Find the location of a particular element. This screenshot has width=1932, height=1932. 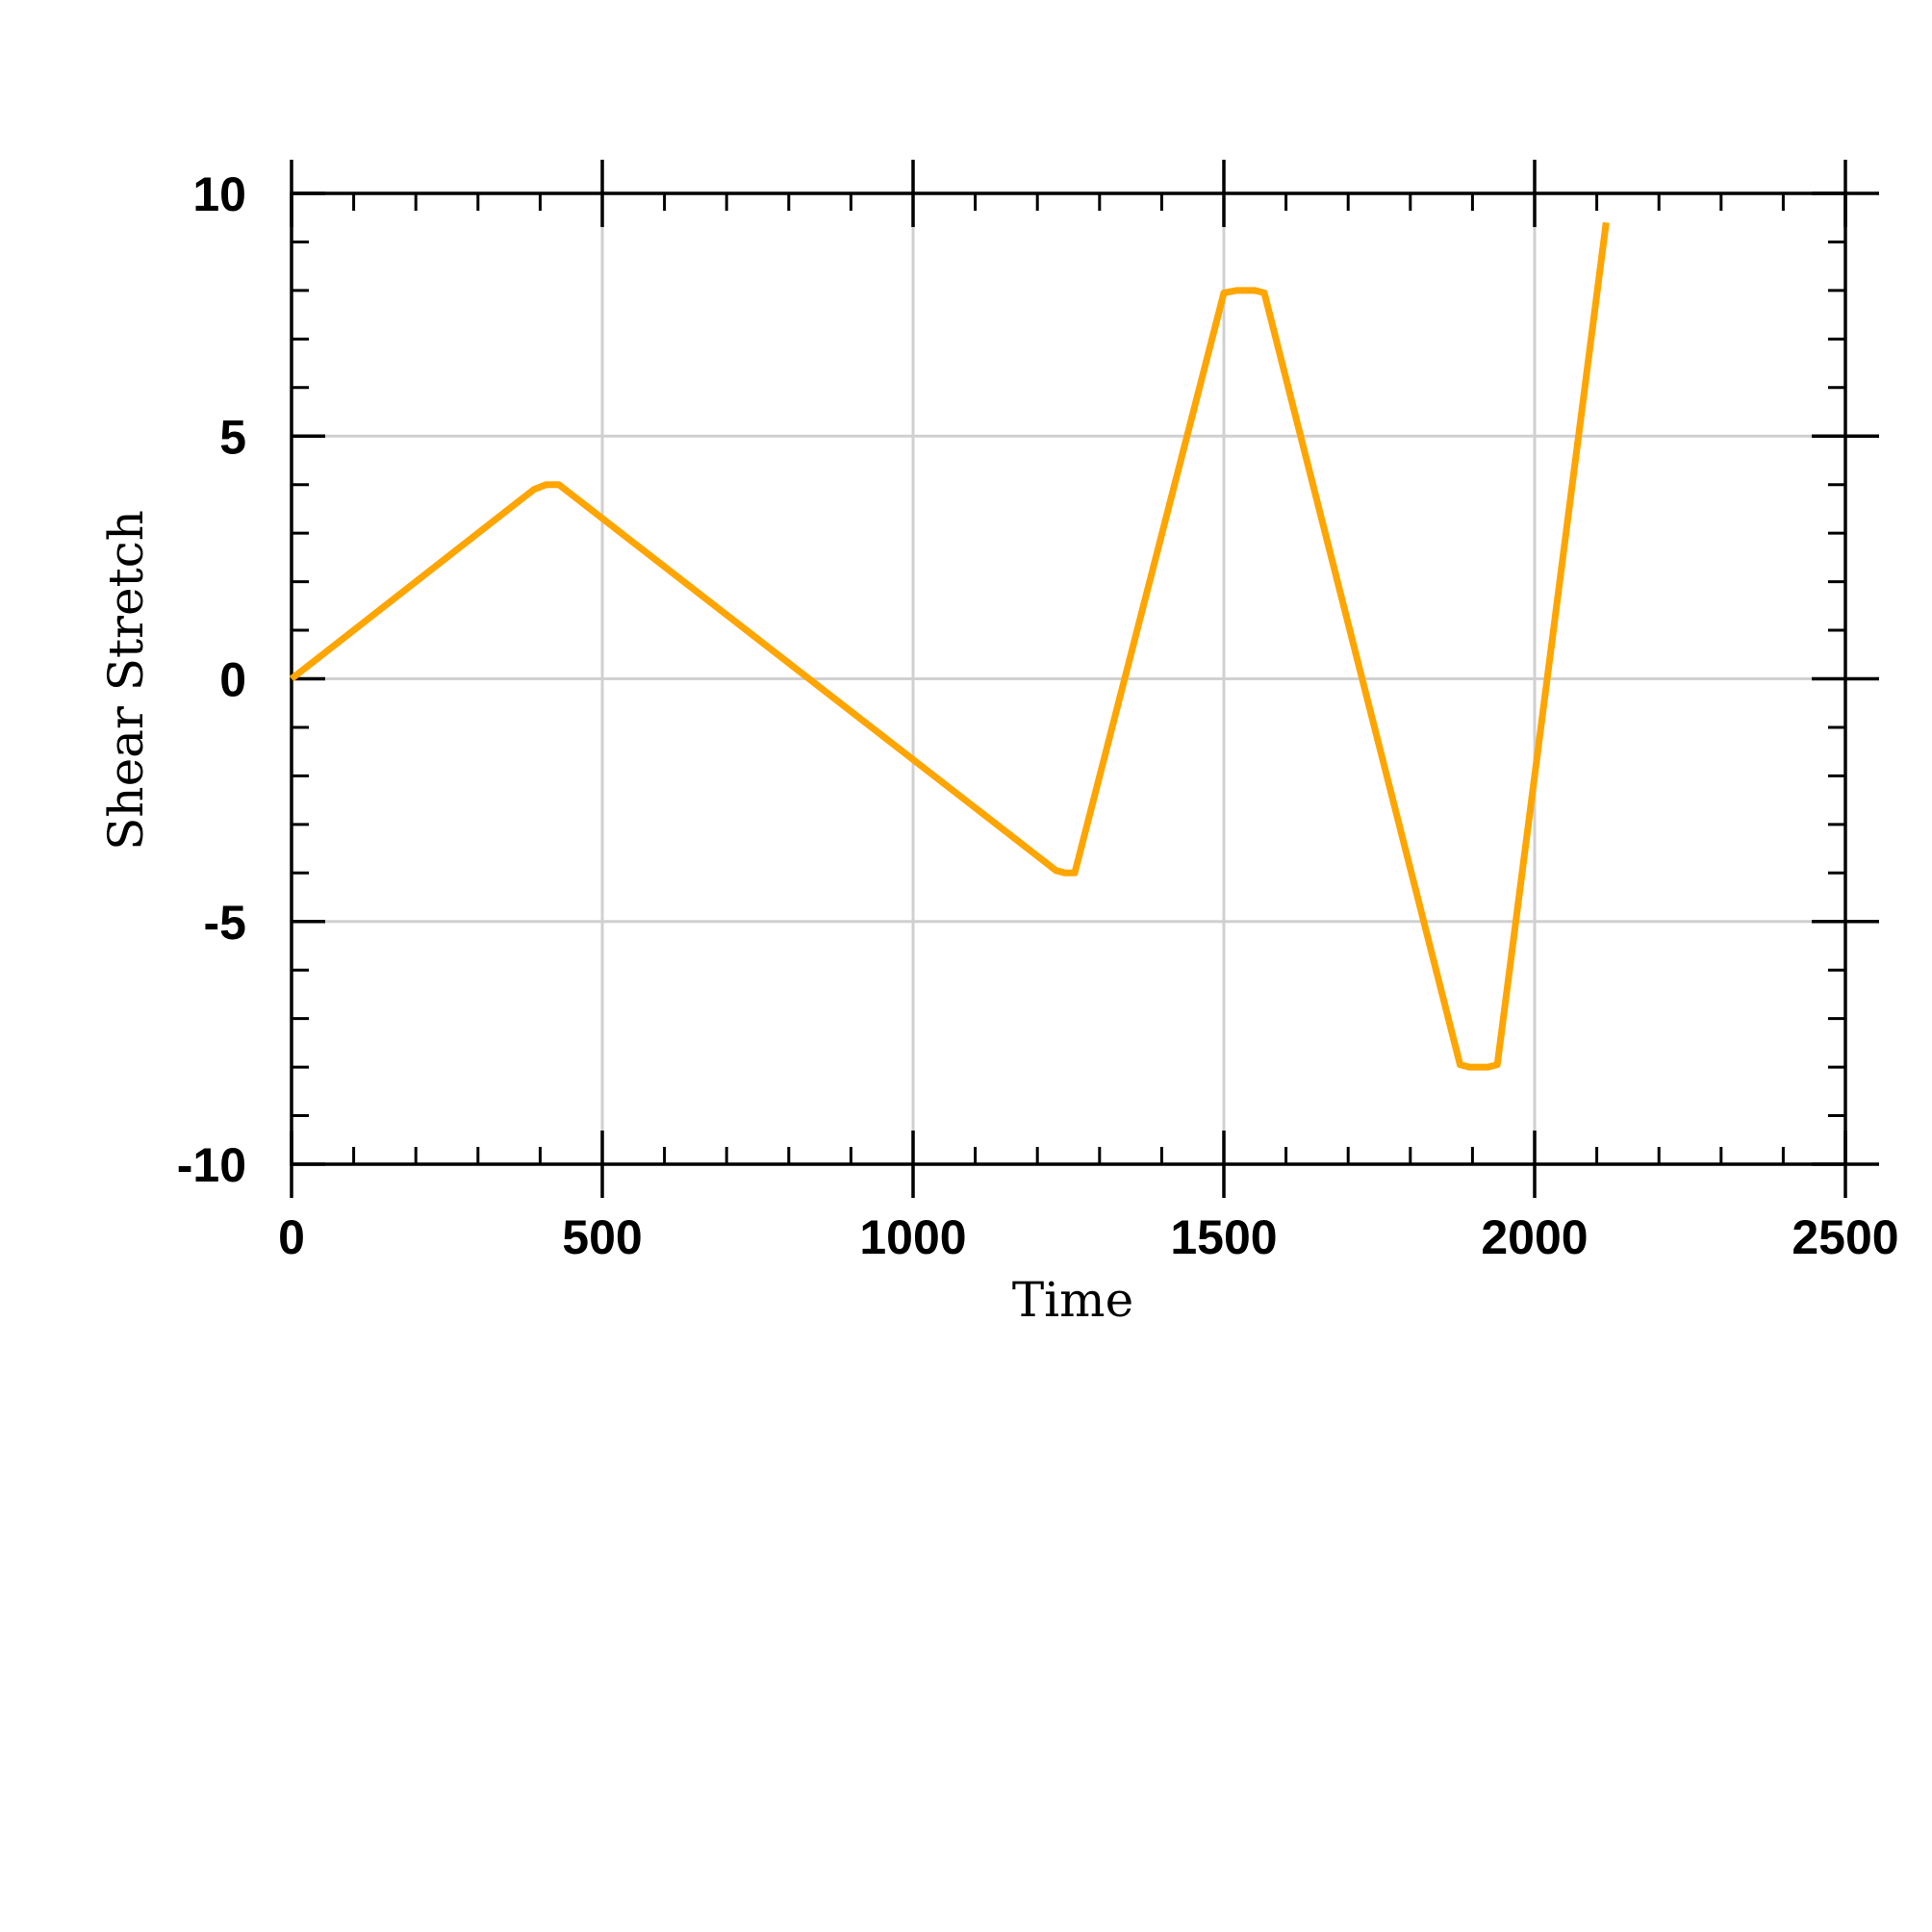

x-tick-label: 1500 is located at coordinates (1223, 1237).